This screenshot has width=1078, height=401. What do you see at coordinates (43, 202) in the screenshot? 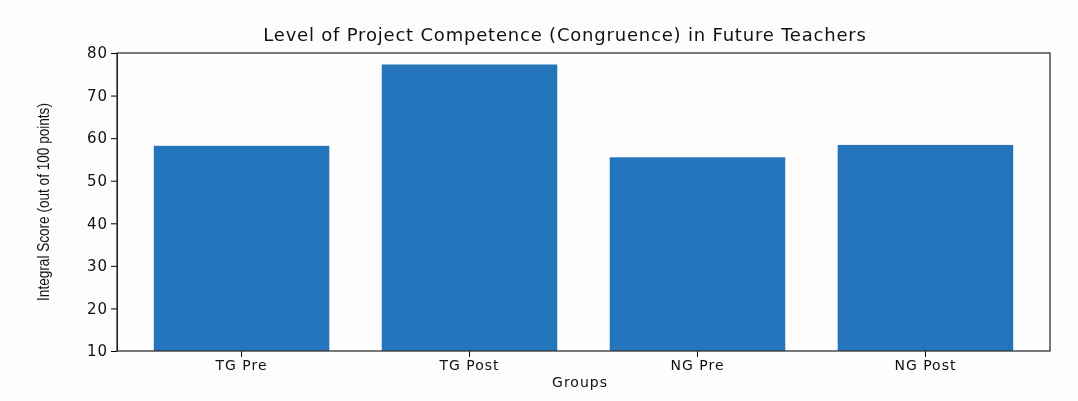
I see `y-axis-title: Integral Score (out of 100 points)` at bounding box center [43, 202].